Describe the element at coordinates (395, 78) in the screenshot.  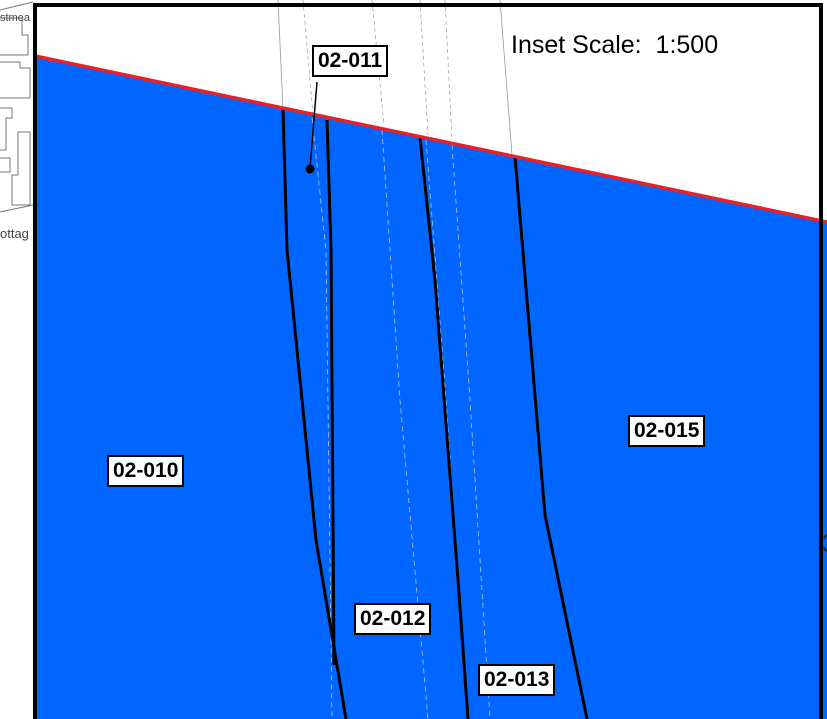
I see `background-road-lines` at that location.